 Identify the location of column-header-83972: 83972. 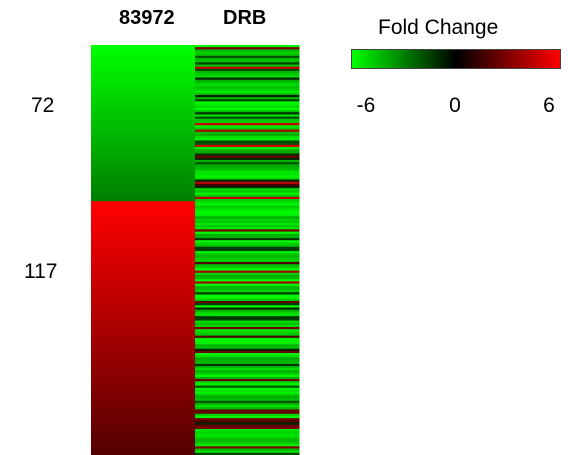
(147, 18).